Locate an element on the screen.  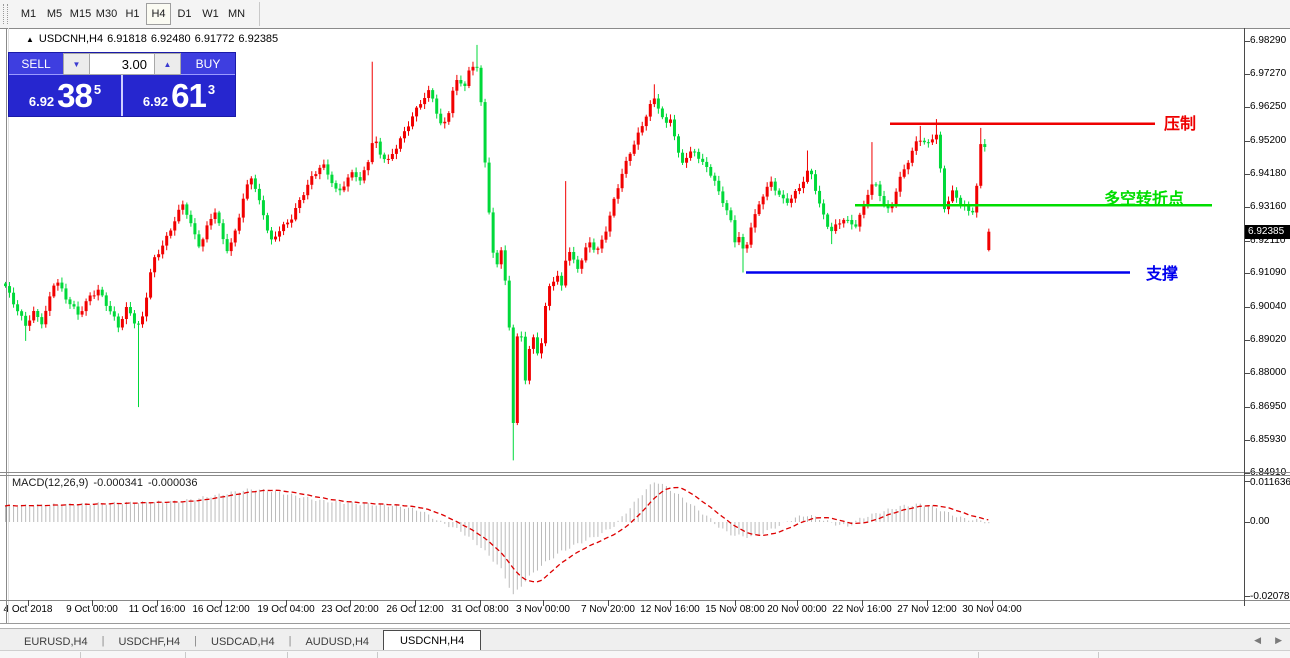
resistance-label: 压制 is located at coordinates (1180, 124).